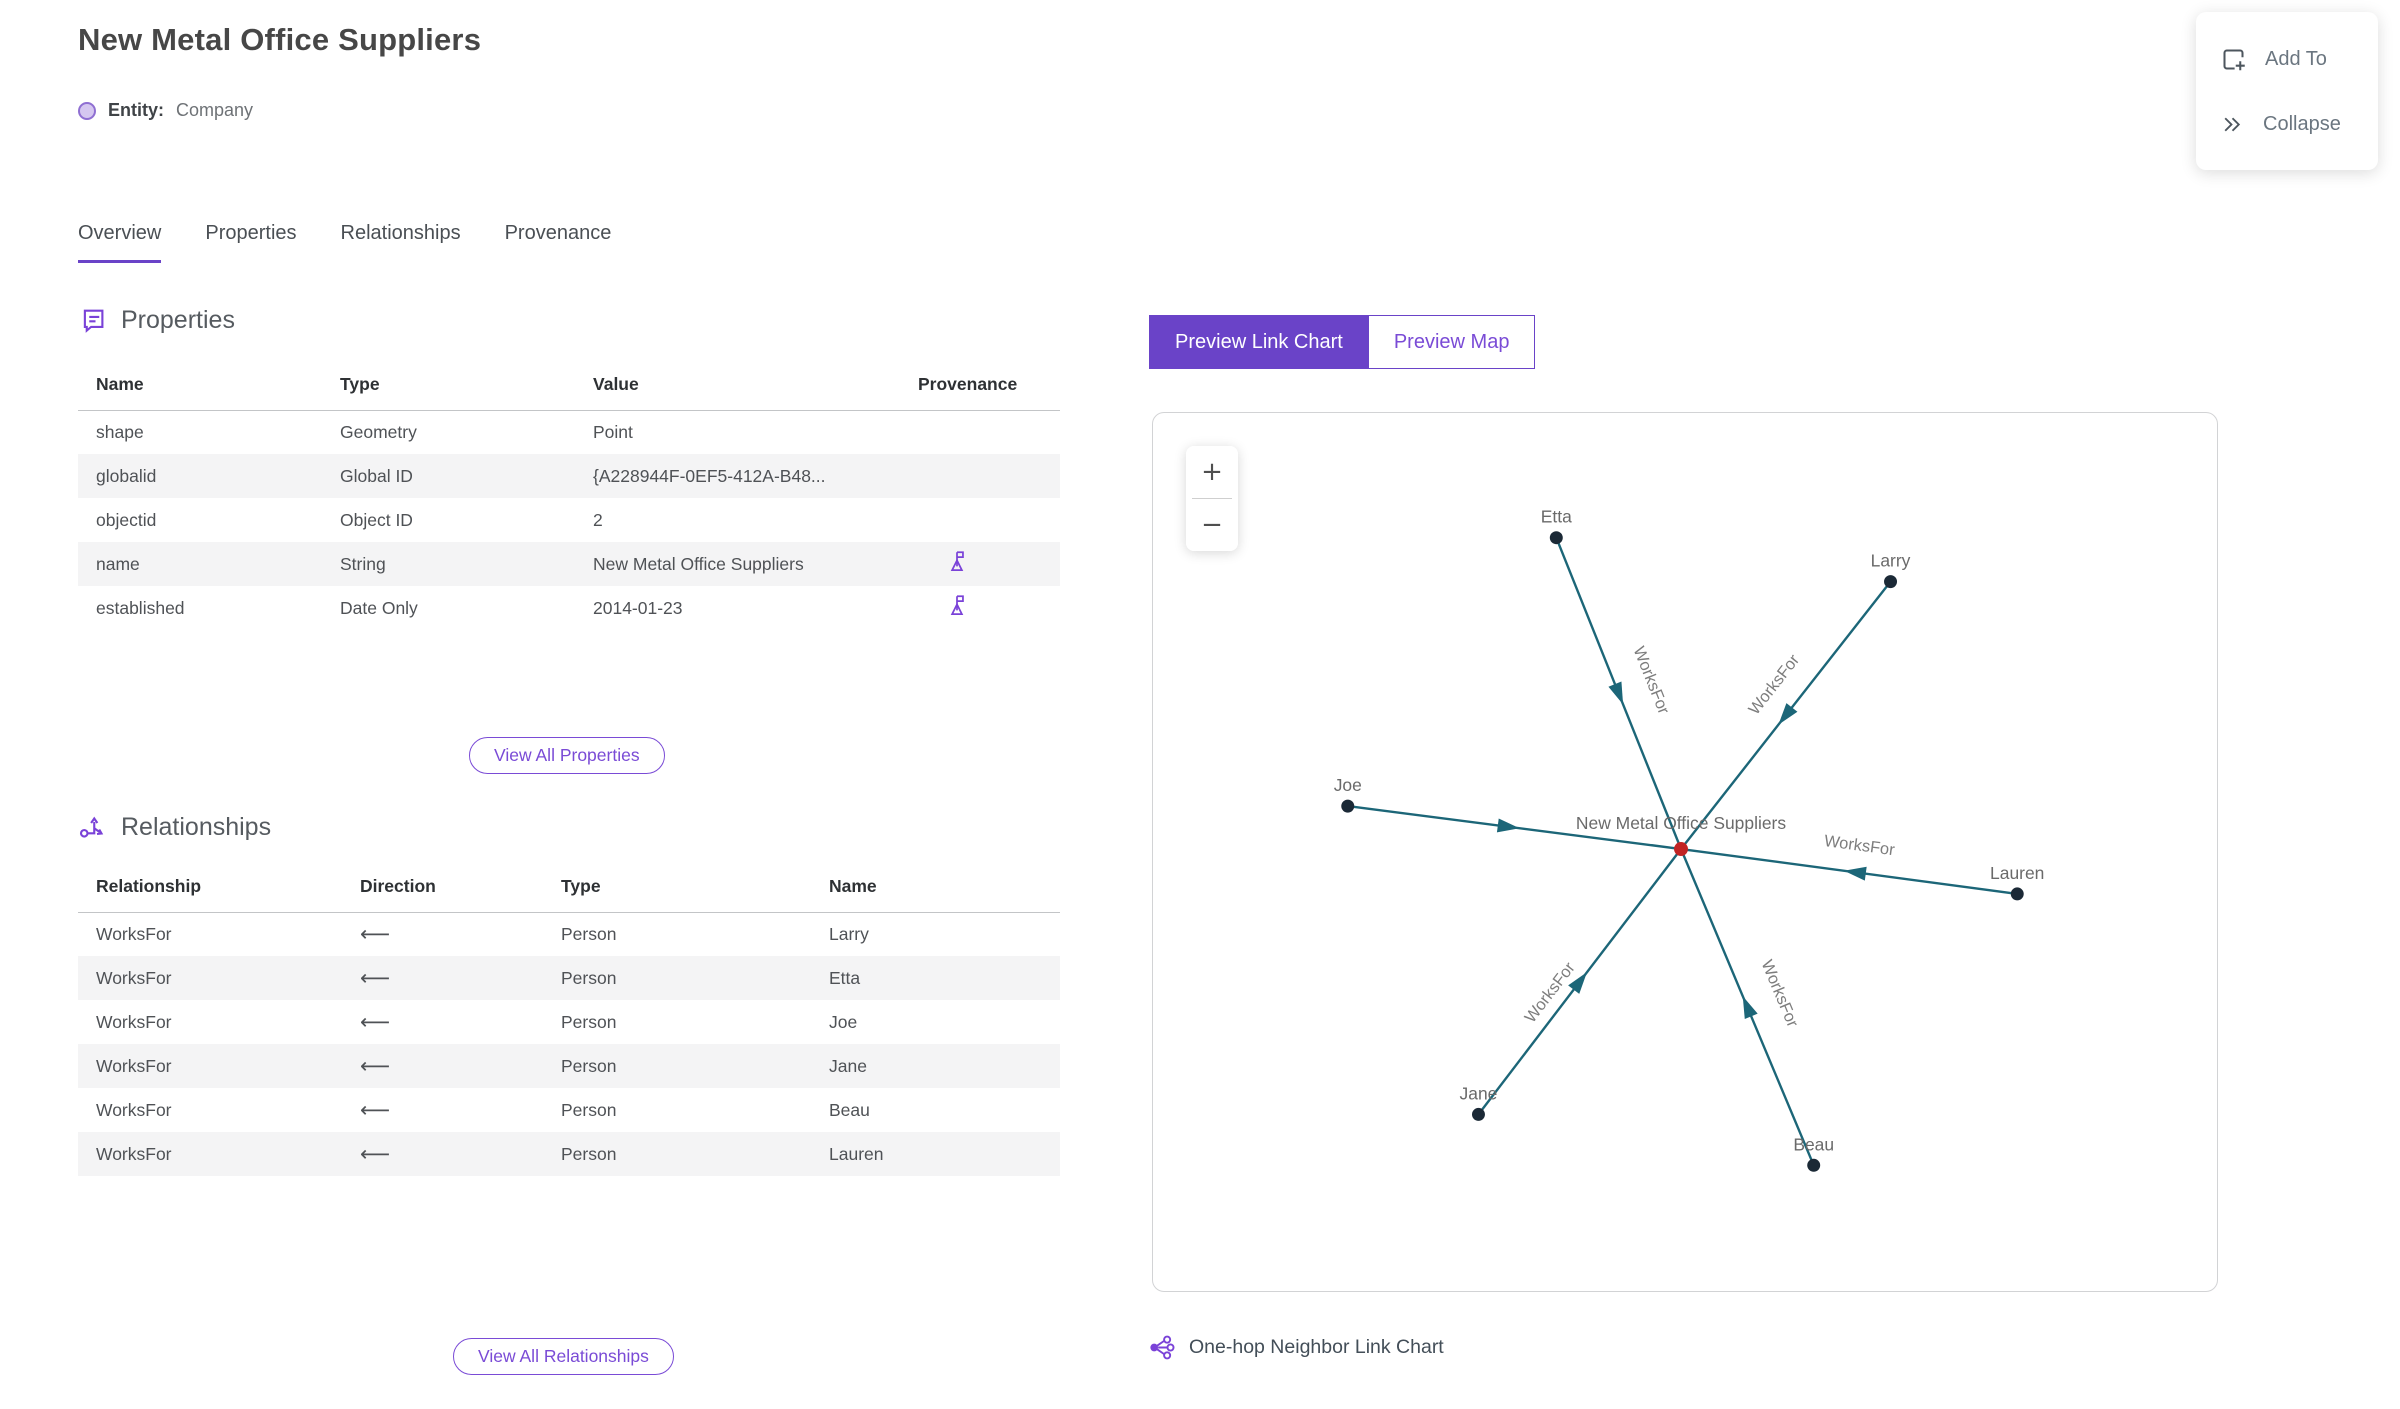 The width and height of the screenshot is (2400, 1409). Describe the element at coordinates (2302, 123) in the screenshot. I see `collapse-label: Collapse` at that location.